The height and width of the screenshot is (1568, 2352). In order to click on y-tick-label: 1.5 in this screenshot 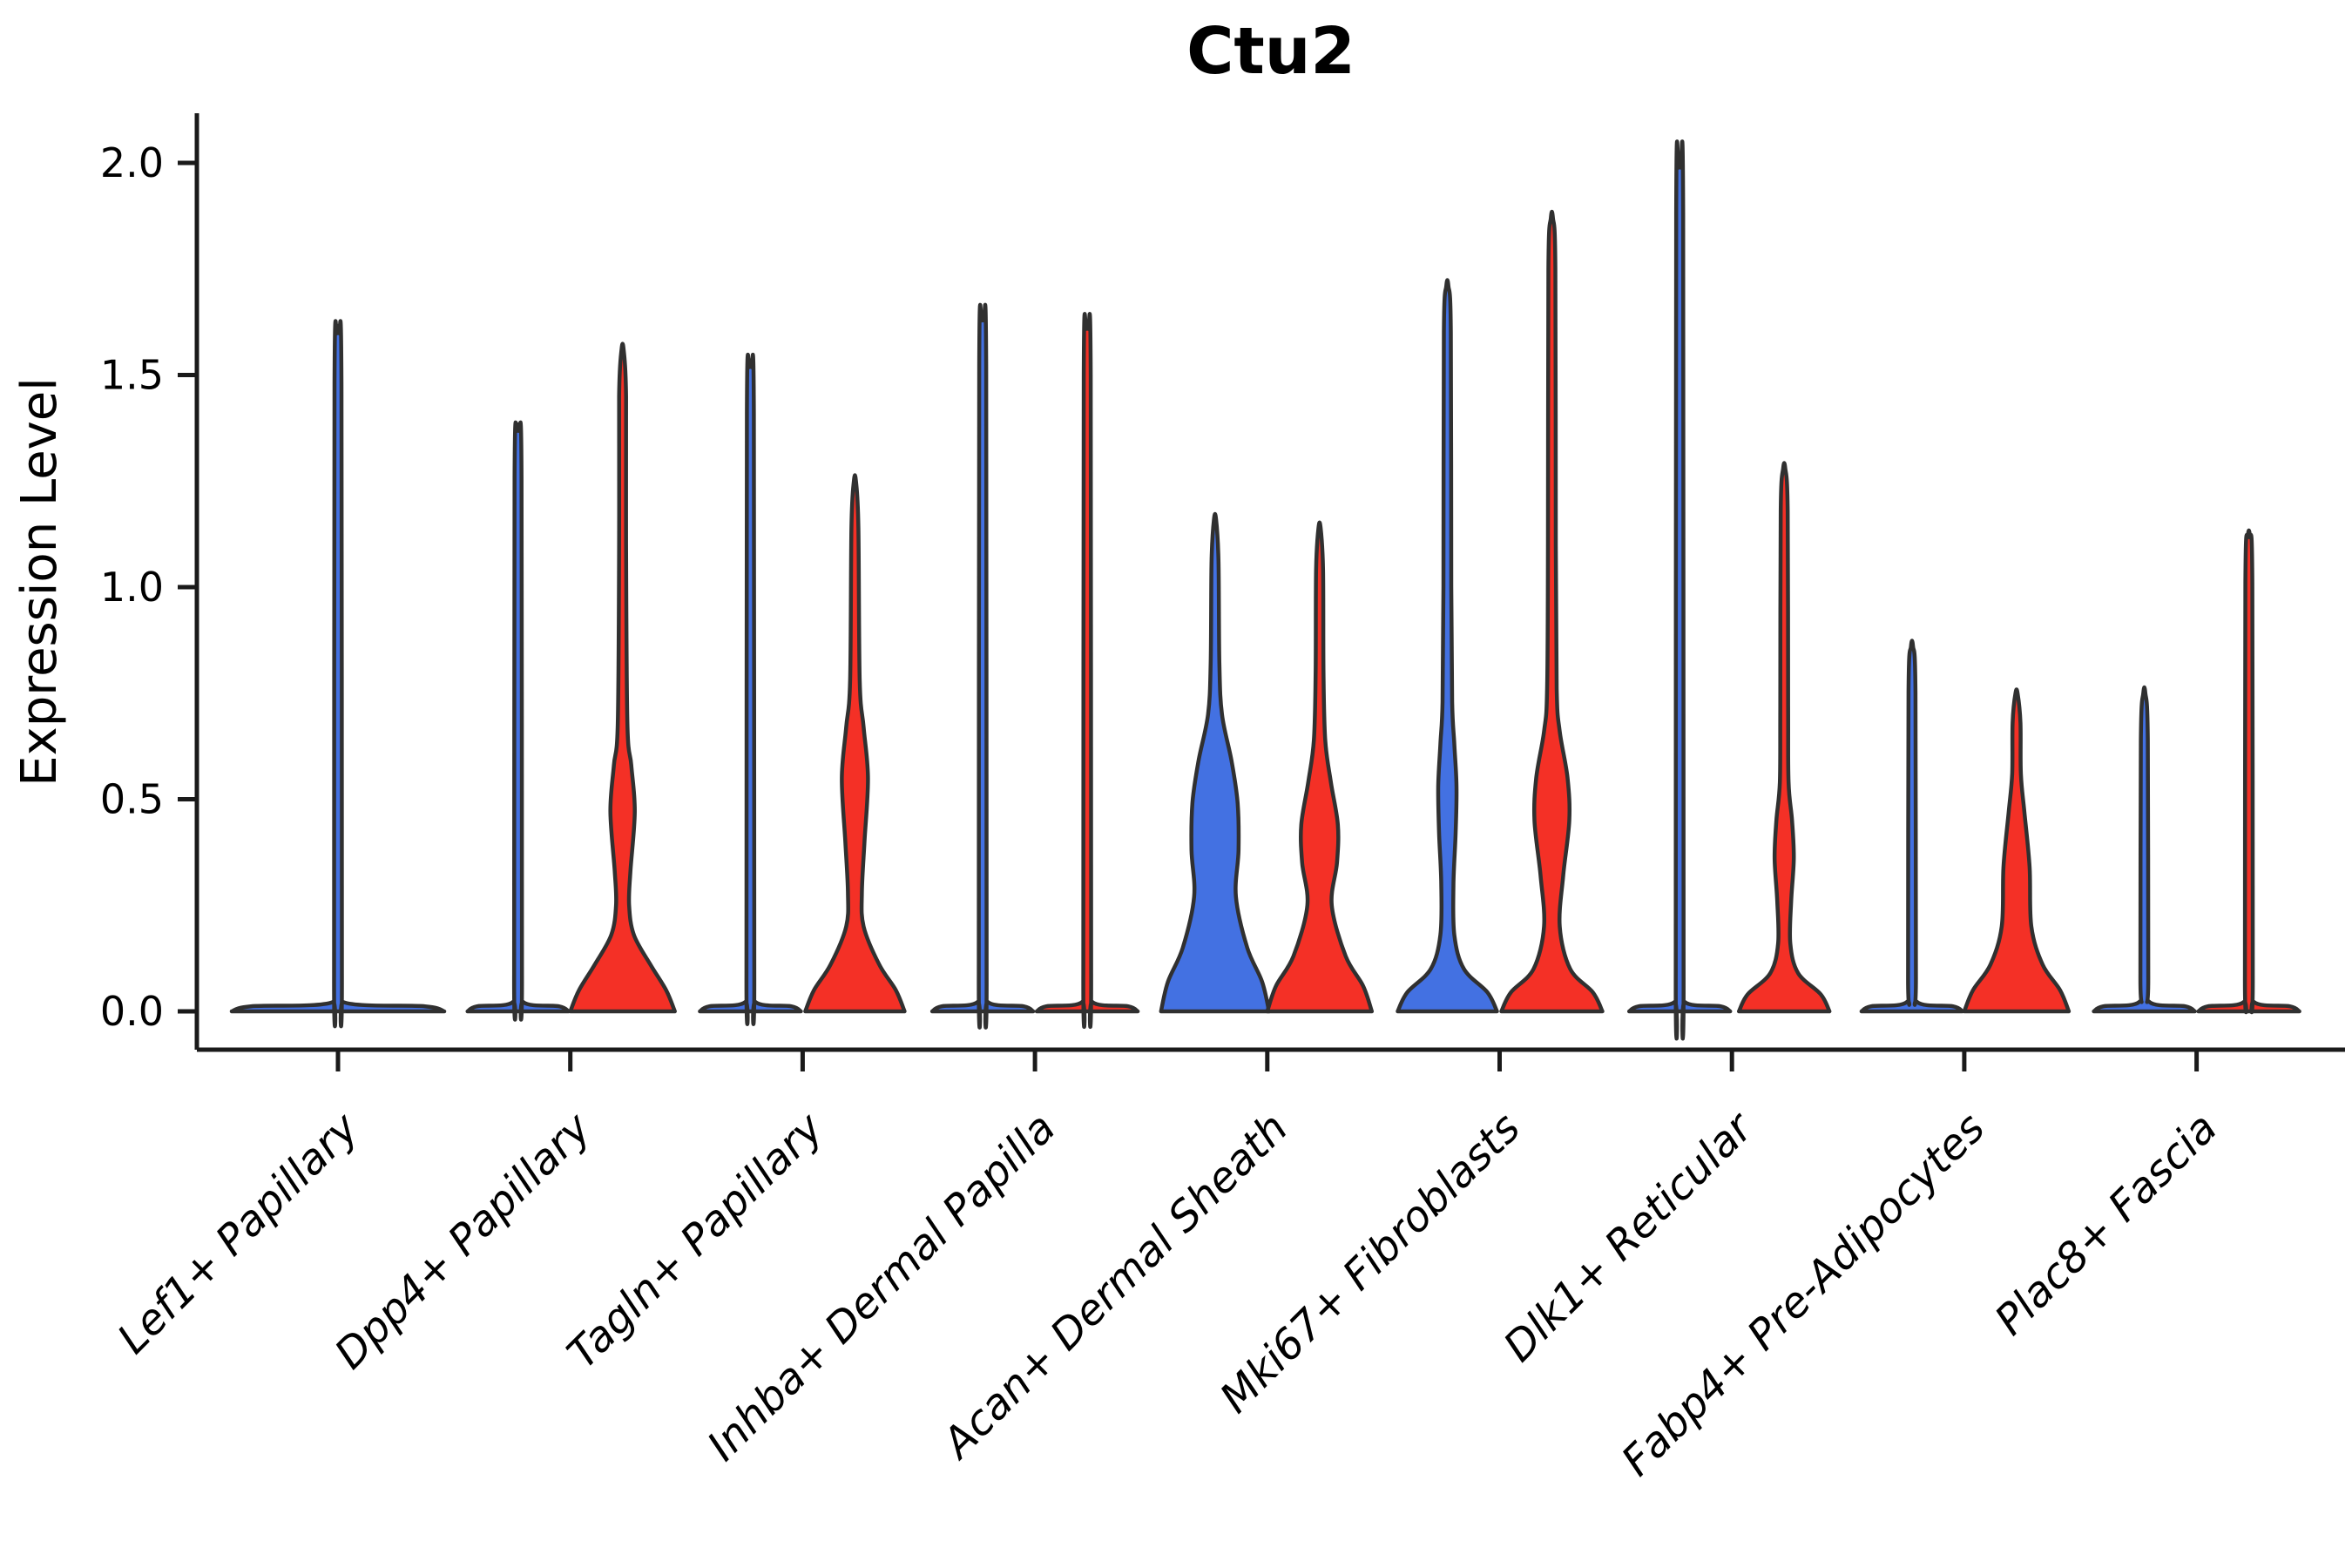, I will do `click(132, 375)`.